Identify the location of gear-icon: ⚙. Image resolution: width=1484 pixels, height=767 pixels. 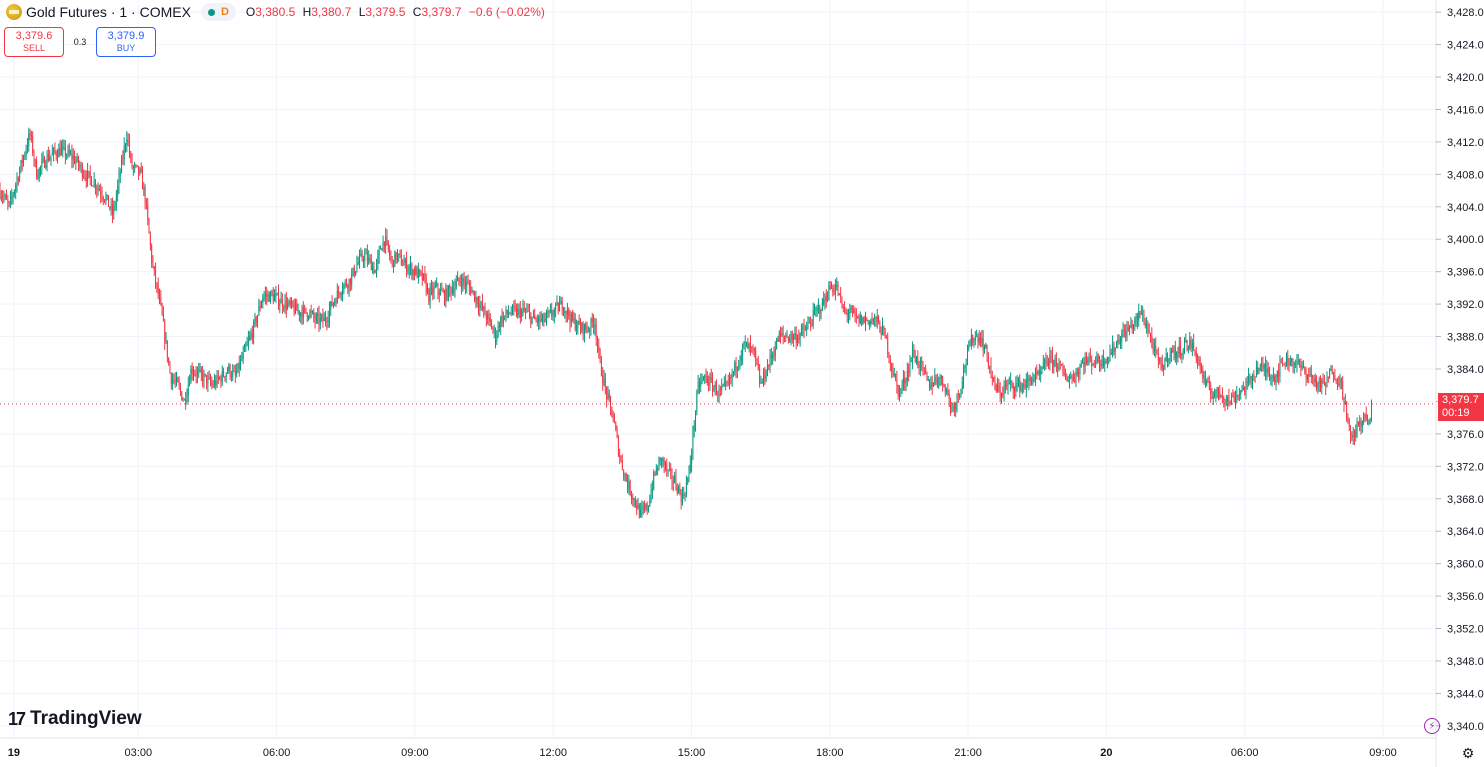
(1468, 753).